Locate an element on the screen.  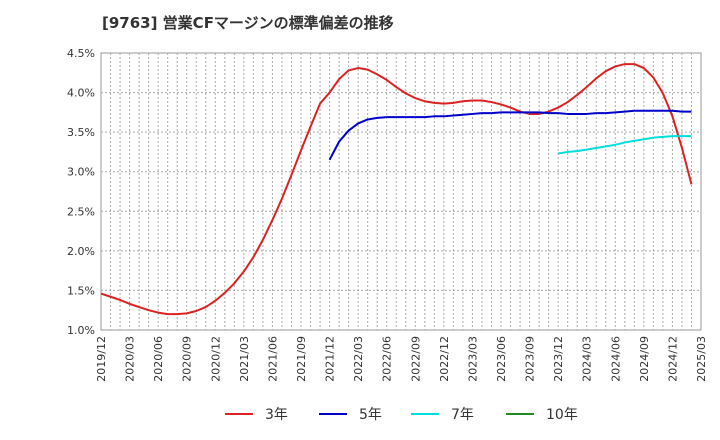
y-tick-label: 1.0% is located at coordinates (81, 330).